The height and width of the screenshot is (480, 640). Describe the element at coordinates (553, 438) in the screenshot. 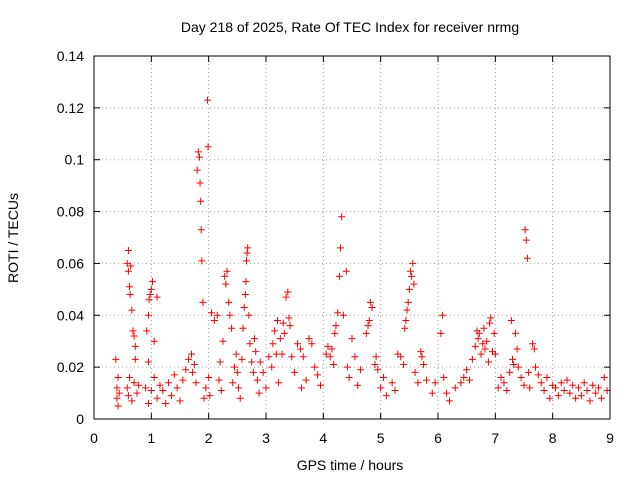

I see `x-tick-label: 8` at that location.